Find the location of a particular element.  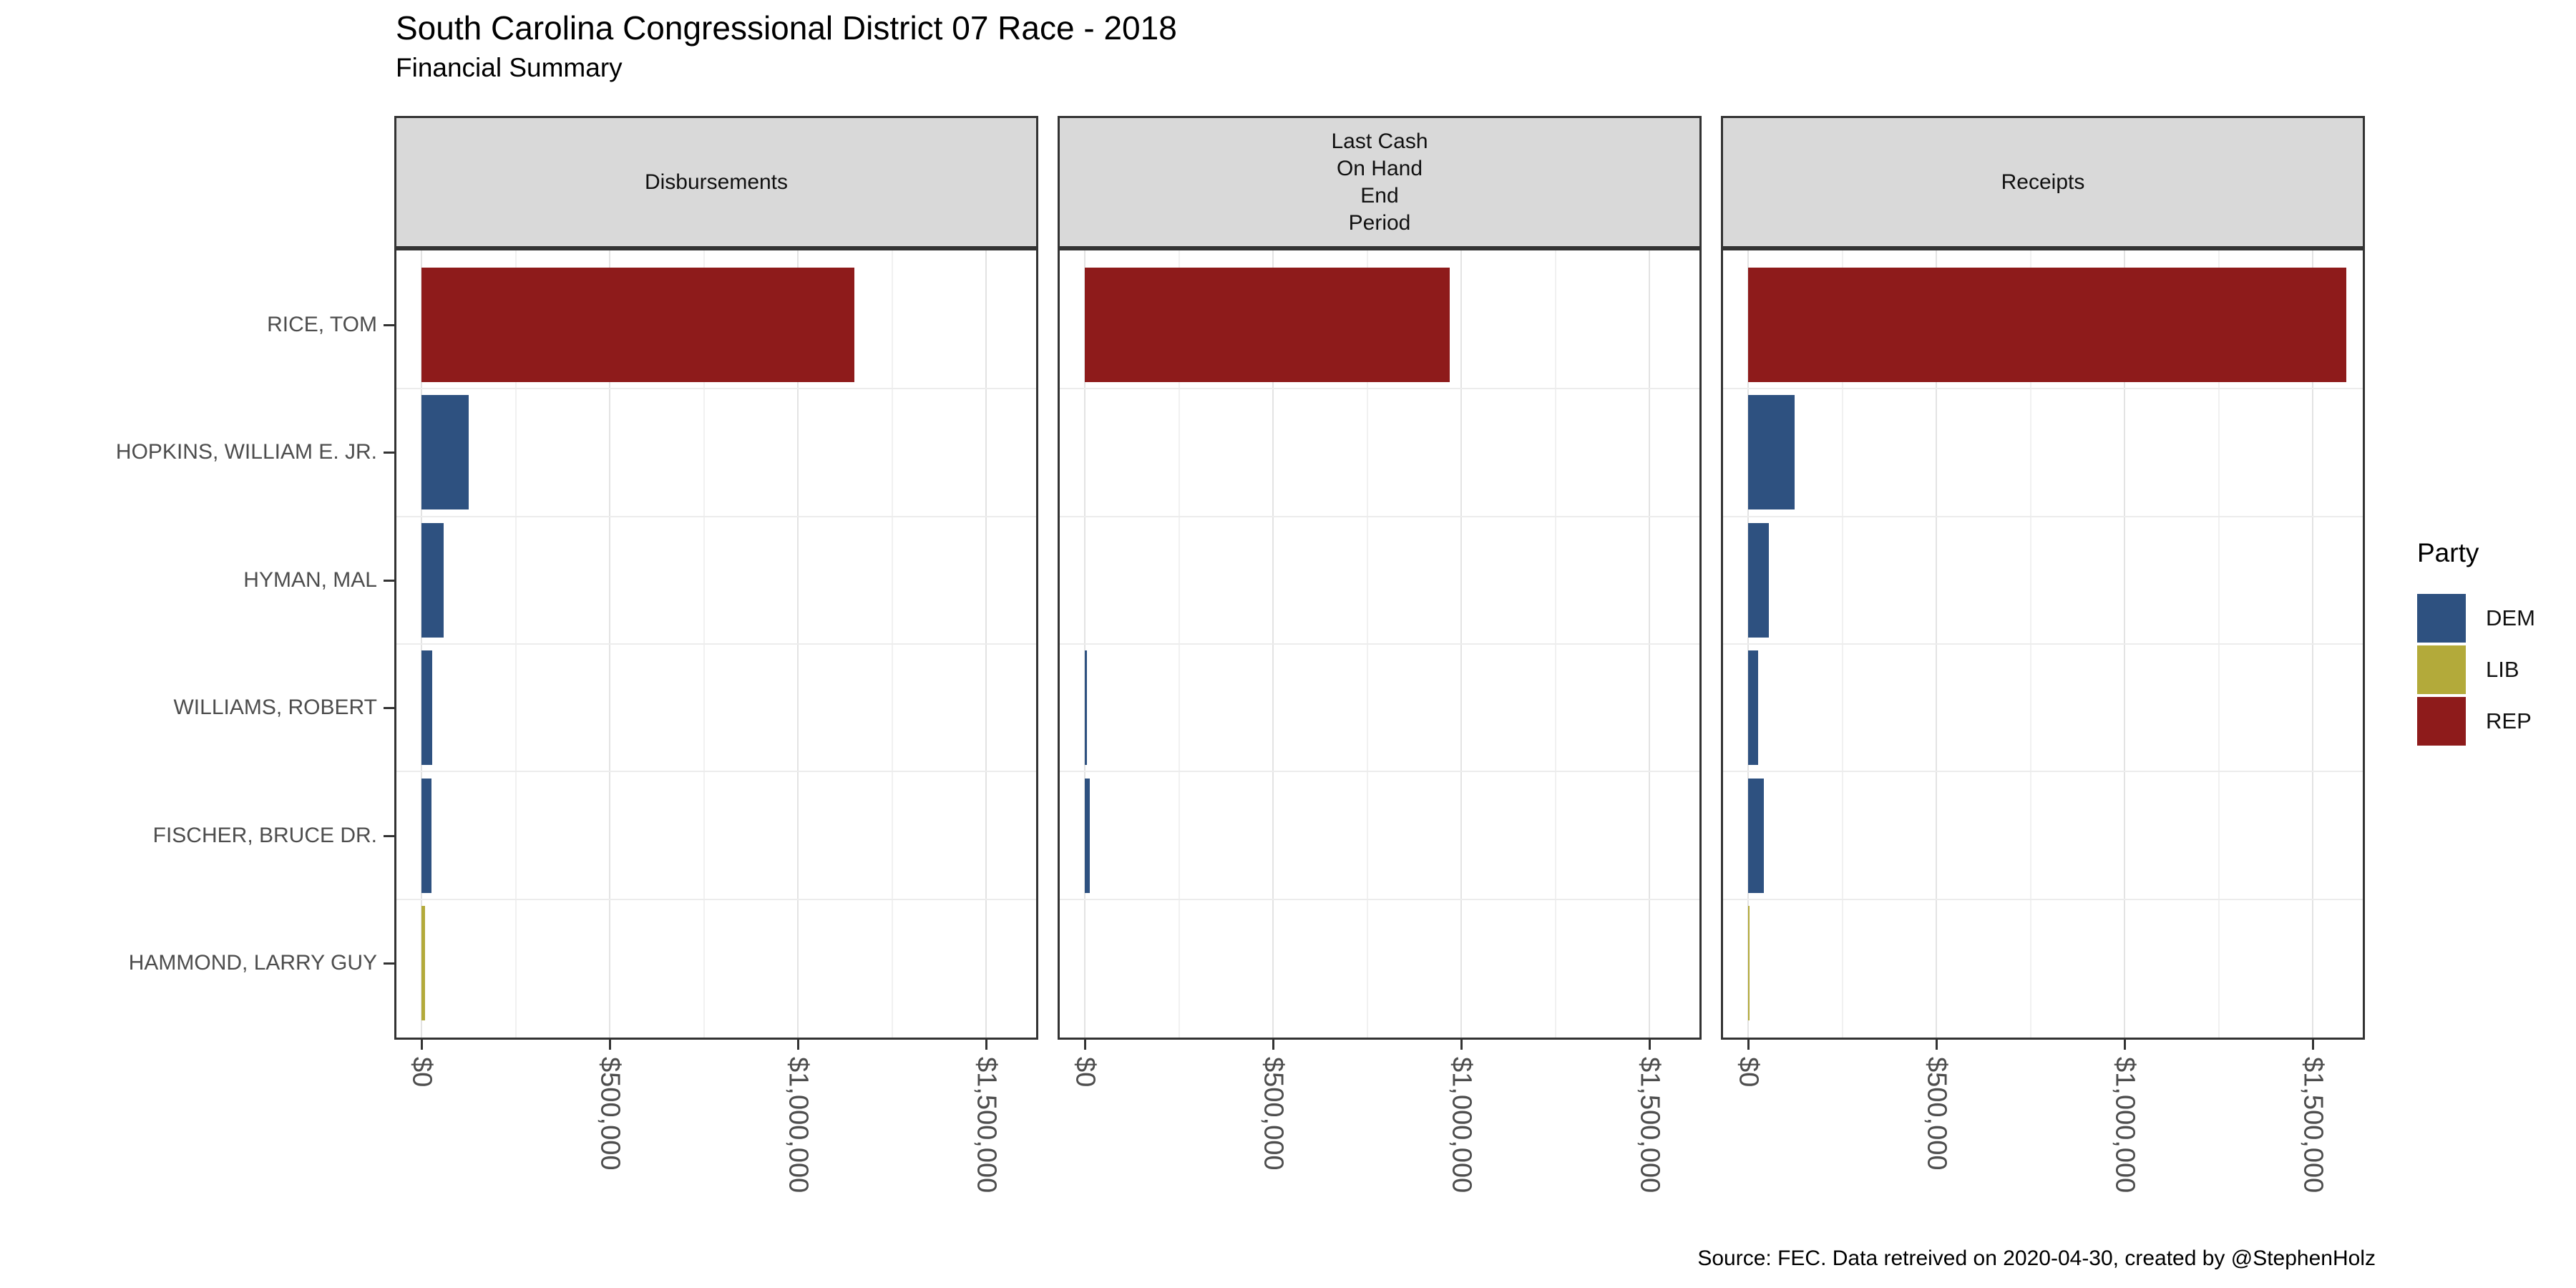

facet-strip-label: Receipts is located at coordinates (2043, 182).